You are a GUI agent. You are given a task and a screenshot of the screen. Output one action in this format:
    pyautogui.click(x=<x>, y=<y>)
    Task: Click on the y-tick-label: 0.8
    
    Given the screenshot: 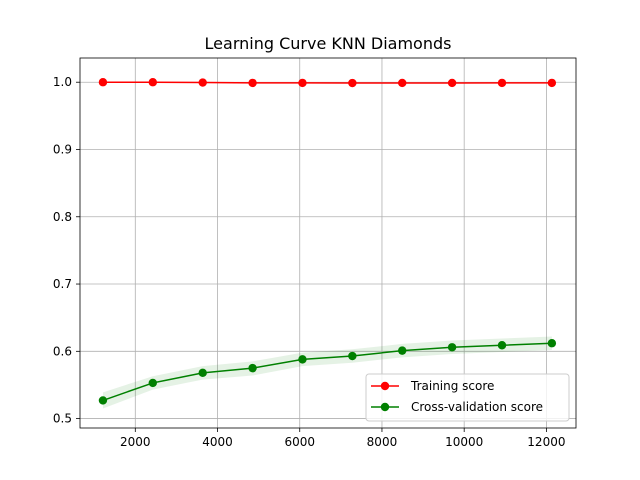 What is the action you would take?
    pyautogui.click(x=62, y=217)
    